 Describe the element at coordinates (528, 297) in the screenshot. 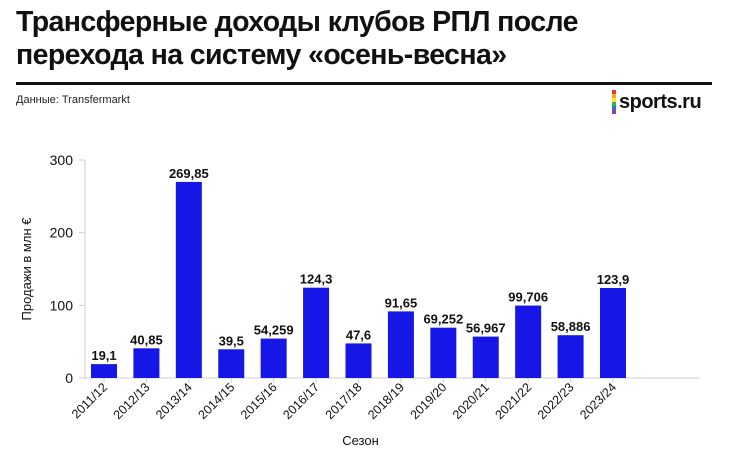

I see `data-label: 99,706` at that location.